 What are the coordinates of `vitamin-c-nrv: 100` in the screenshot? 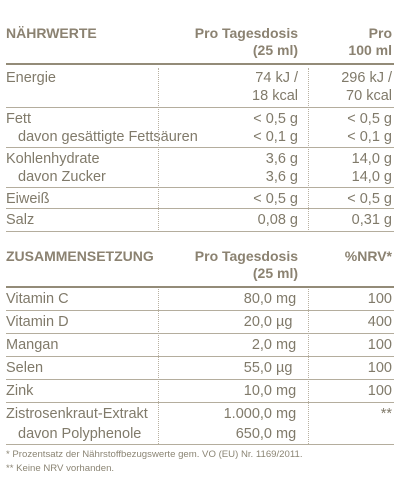 It's located at (379, 299).